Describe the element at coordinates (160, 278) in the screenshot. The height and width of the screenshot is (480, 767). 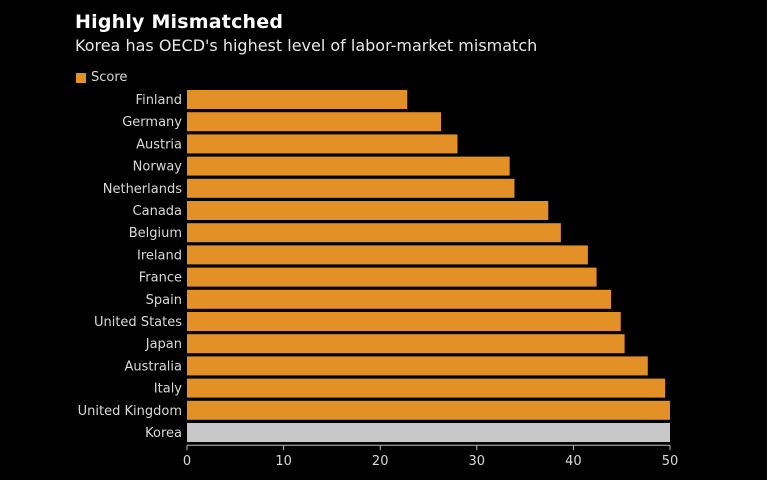
I see `category-label: France` at that location.